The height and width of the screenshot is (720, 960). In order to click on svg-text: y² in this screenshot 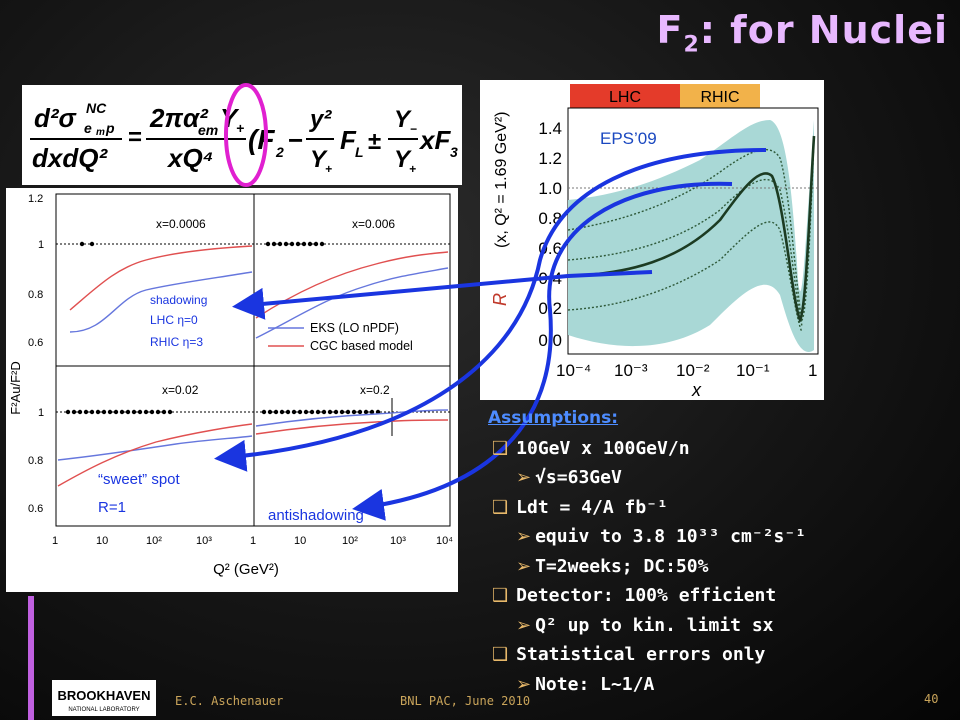, I will do `click(320, 119)`.